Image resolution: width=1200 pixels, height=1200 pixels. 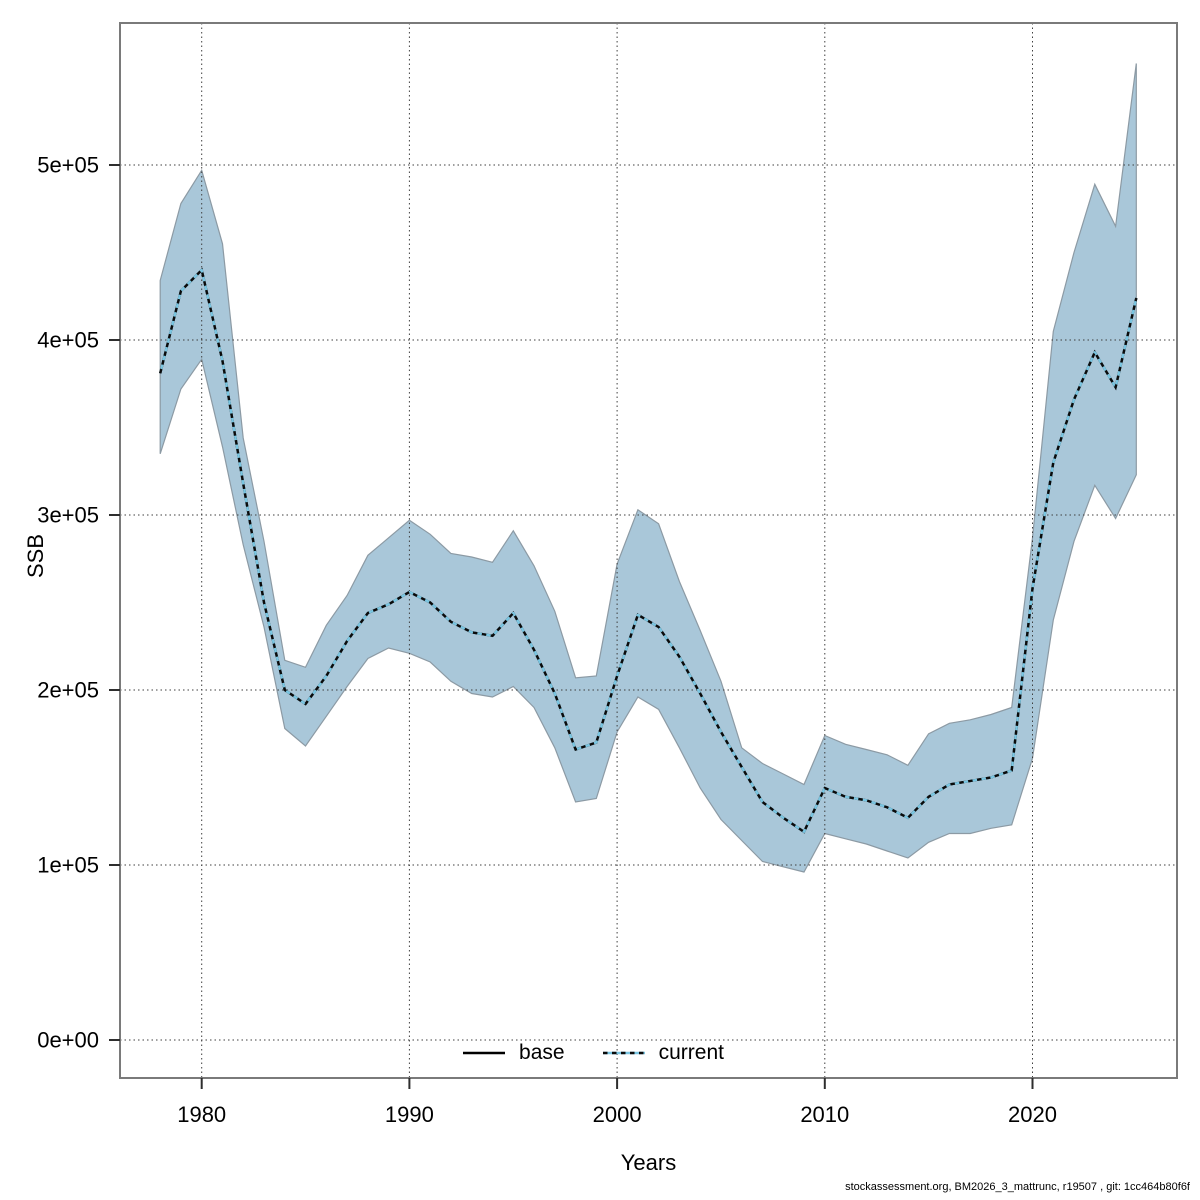 I want to click on legend-item-current: current, so click(x=663, y=1053).